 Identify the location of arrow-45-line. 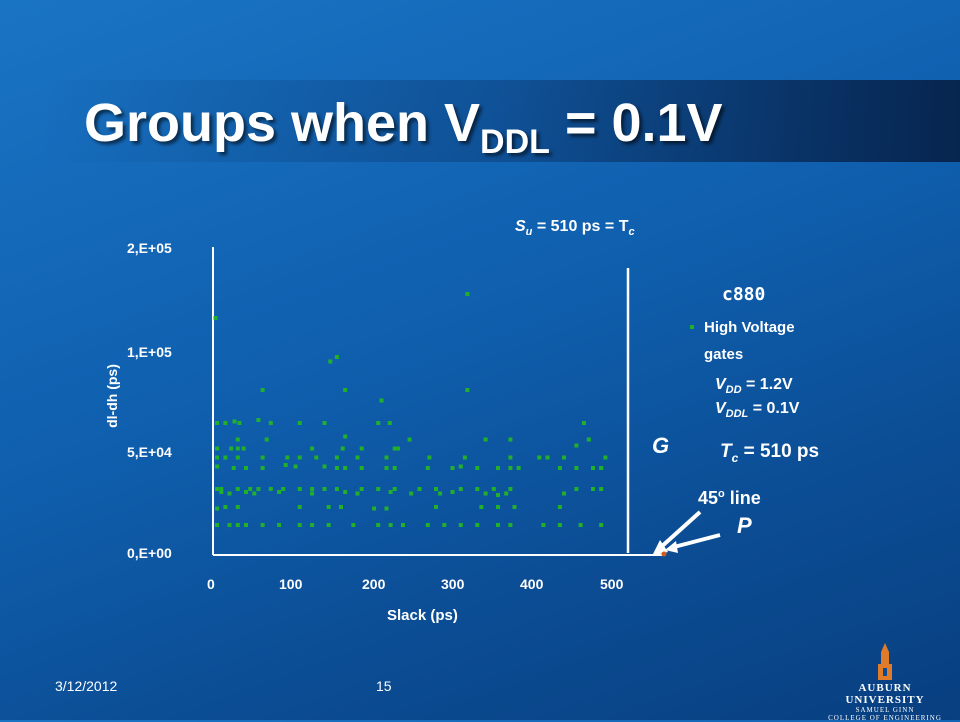
(680, 530).